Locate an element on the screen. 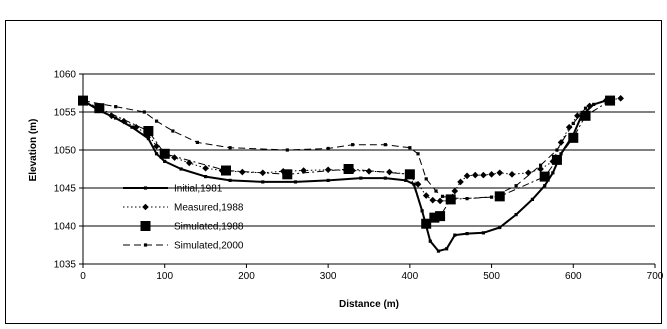 Image resolution: width=667 pixels, height=329 pixels. x-tick-label: 100 is located at coordinates (164, 276).